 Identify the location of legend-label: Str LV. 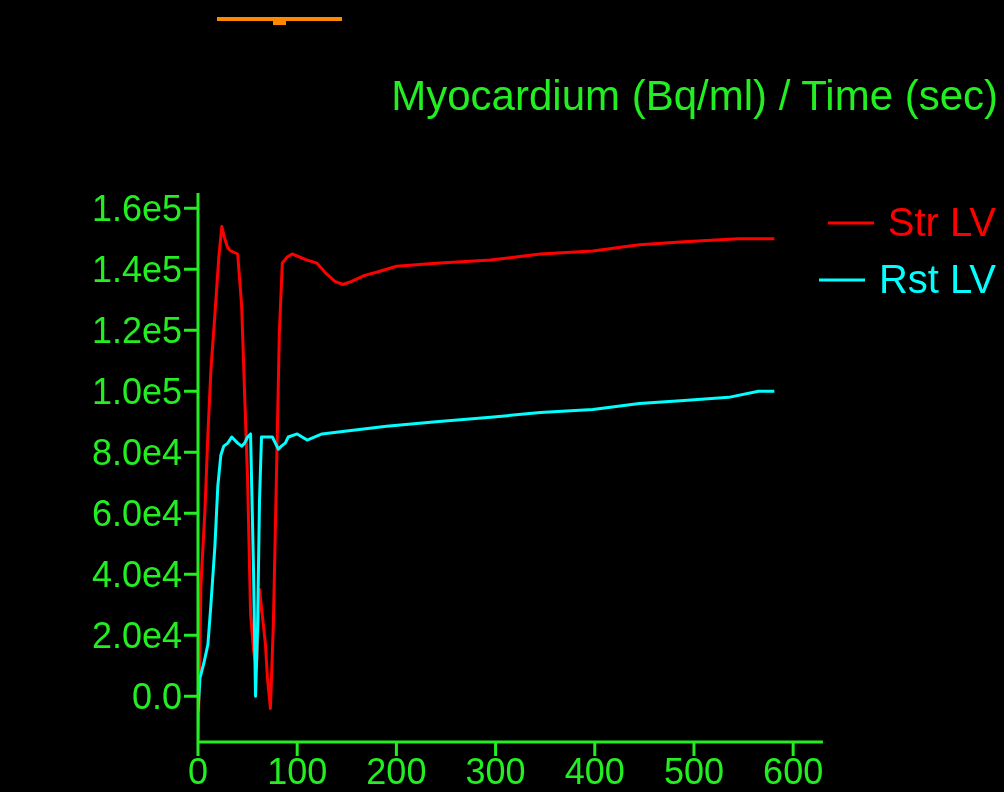
(941, 222).